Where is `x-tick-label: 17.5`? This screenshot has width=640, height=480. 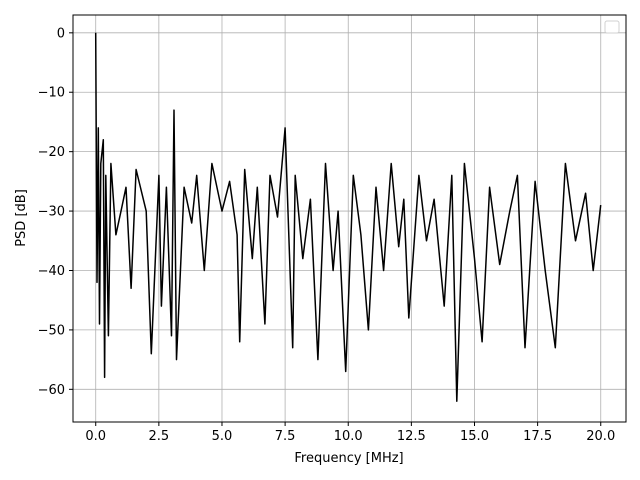
x-tick-label: 17.5 is located at coordinates (537, 436).